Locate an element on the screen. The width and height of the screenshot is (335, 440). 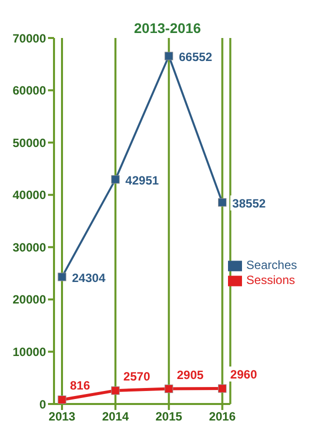
data-label: 38552 is located at coordinates (249, 203).